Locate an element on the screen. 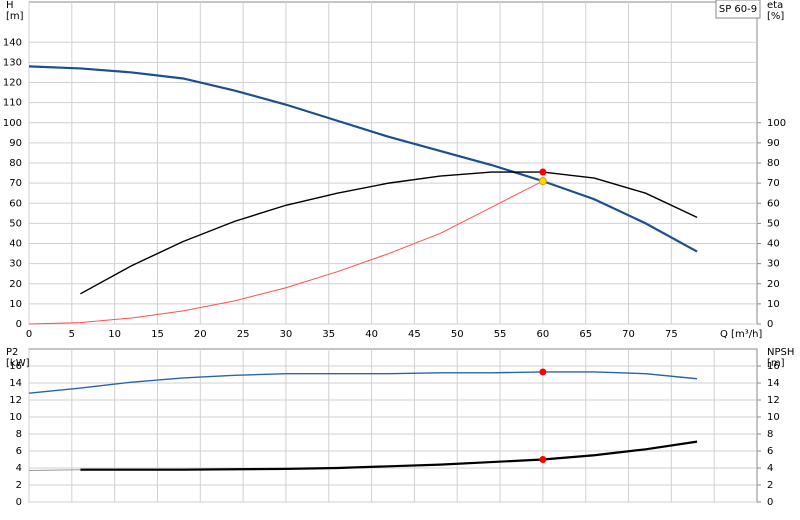  y-tick-label: 130 is located at coordinates (12, 62).